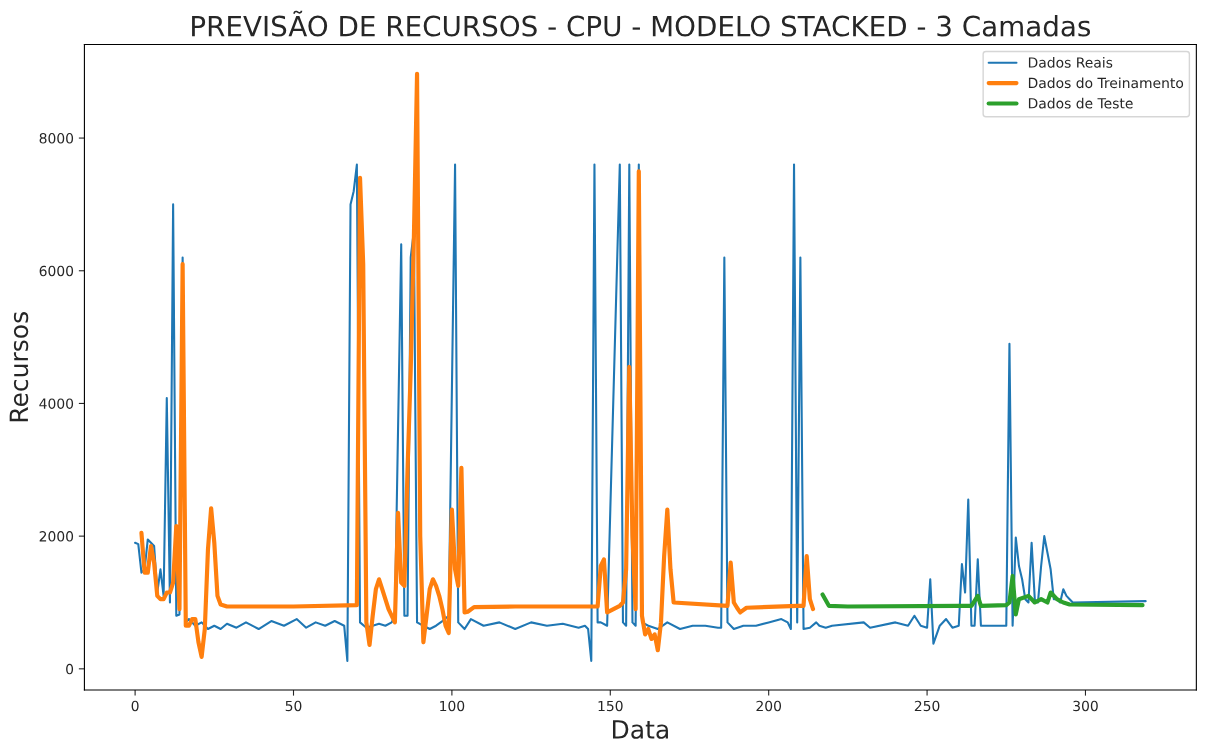 Image resolution: width=1206 pixels, height=742 pixels. What do you see at coordinates (1080, 103) in the screenshot?
I see `legend-label: Dados de Teste` at bounding box center [1080, 103].